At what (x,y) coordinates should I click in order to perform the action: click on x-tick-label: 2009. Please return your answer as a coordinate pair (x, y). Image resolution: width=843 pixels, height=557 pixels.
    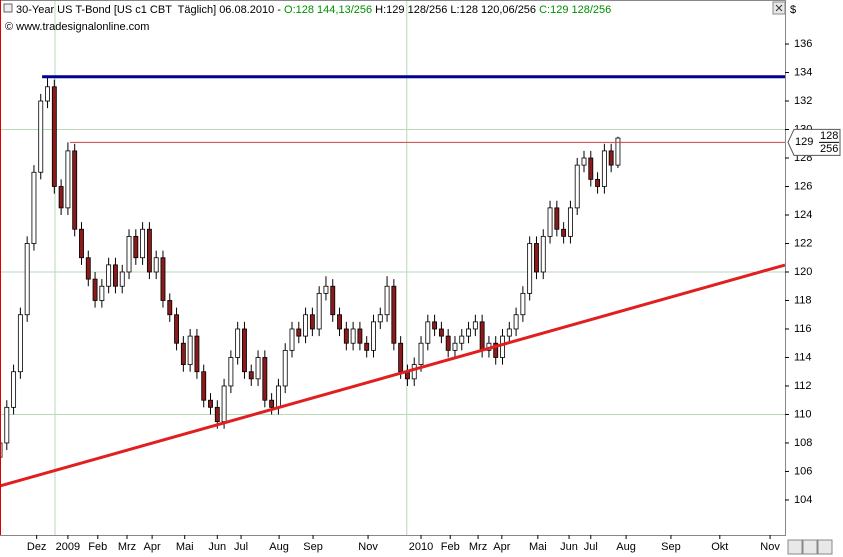
    Looking at the image, I should click on (68, 547).